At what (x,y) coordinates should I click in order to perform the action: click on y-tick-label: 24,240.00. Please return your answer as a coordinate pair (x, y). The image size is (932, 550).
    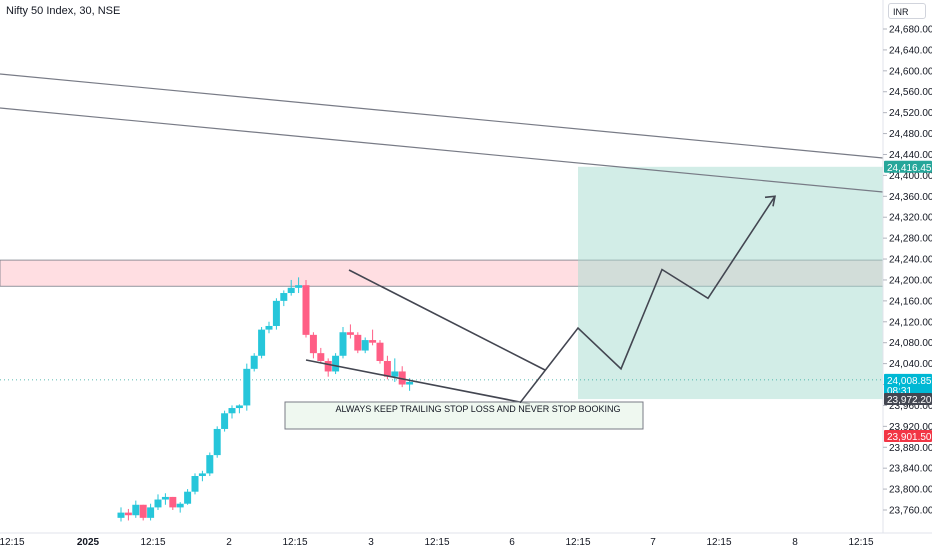
    Looking at the image, I should click on (910, 260).